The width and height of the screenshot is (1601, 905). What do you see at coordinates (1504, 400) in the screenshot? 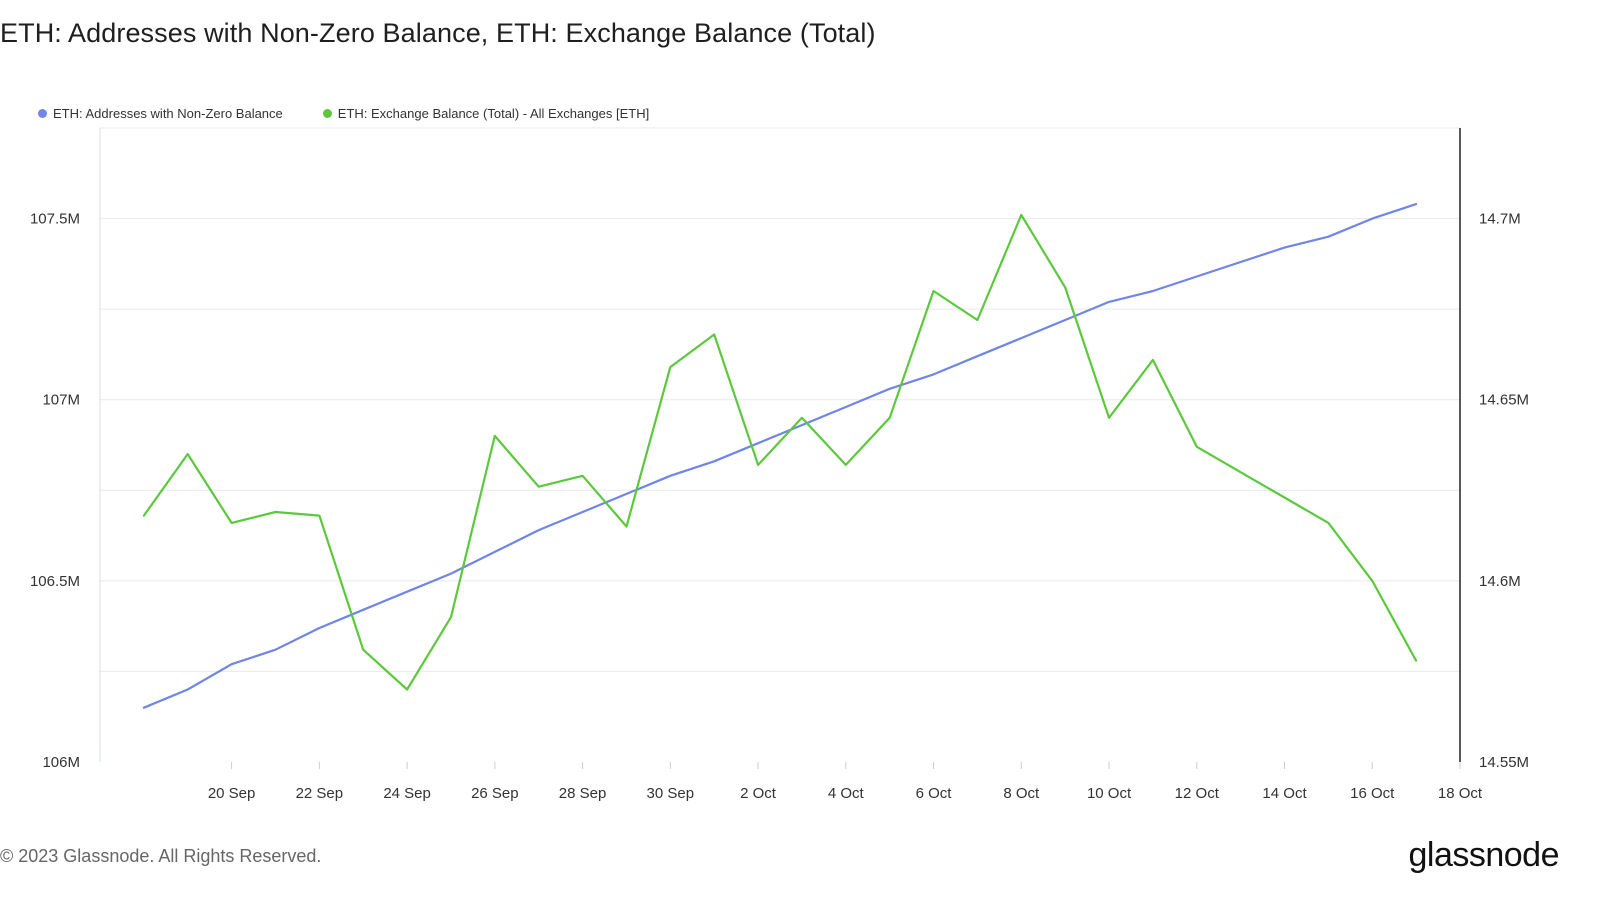
I see `y-right-tick-label: 14.65M` at bounding box center [1504, 400].